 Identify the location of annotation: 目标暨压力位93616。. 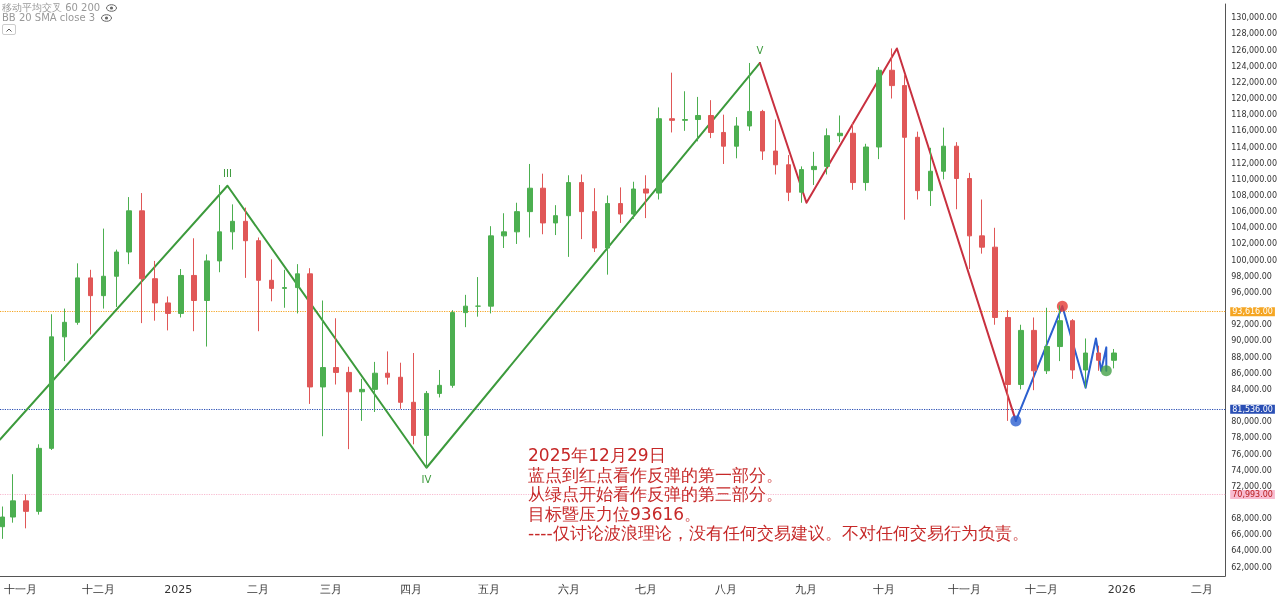
(615, 513).